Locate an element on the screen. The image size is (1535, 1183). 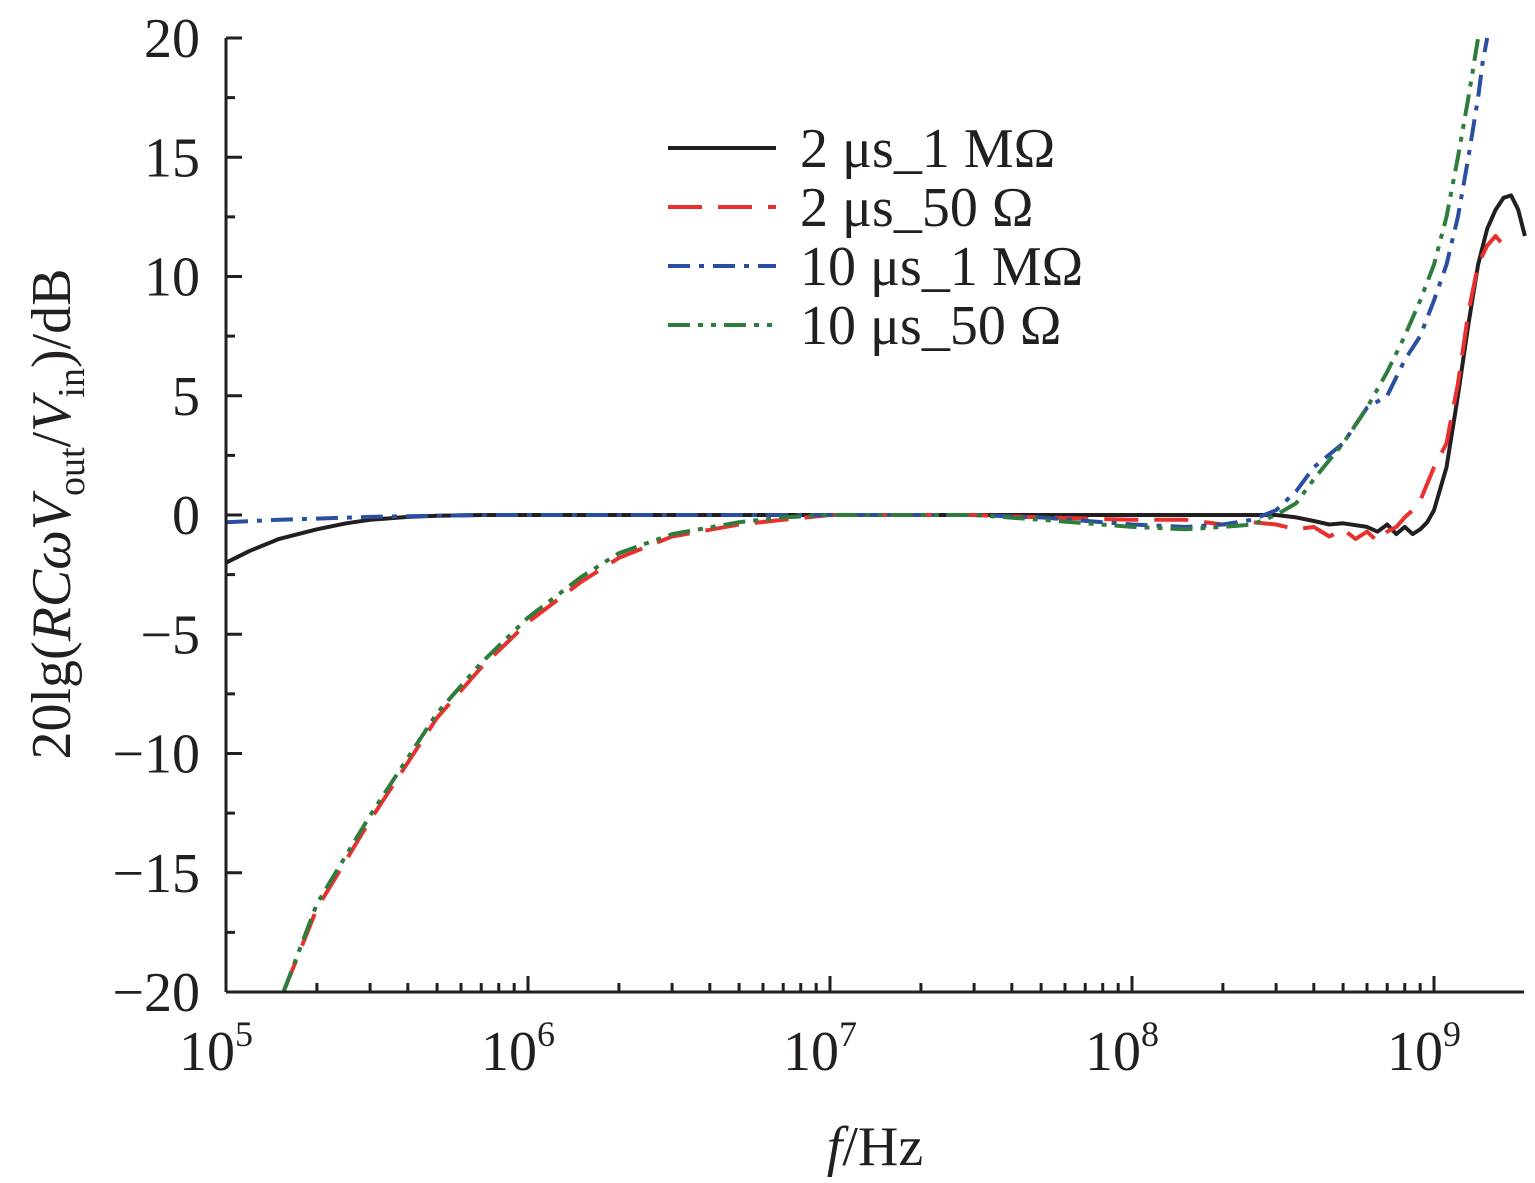
legend-label: 2 μs_50 Ω is located at coordinates (916, 208).